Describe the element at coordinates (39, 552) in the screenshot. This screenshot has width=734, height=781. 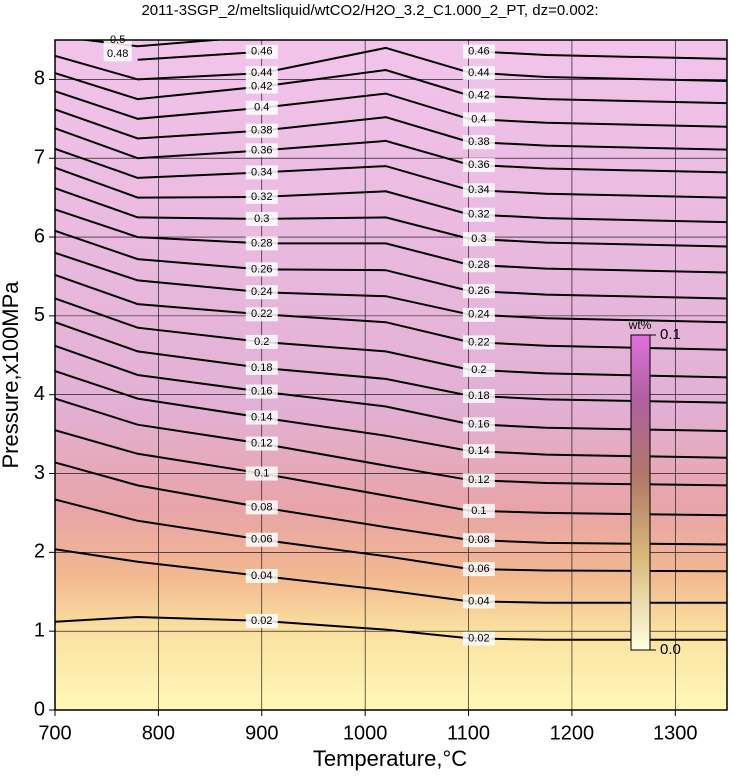
I see `y-tick-label: 2` at that location.